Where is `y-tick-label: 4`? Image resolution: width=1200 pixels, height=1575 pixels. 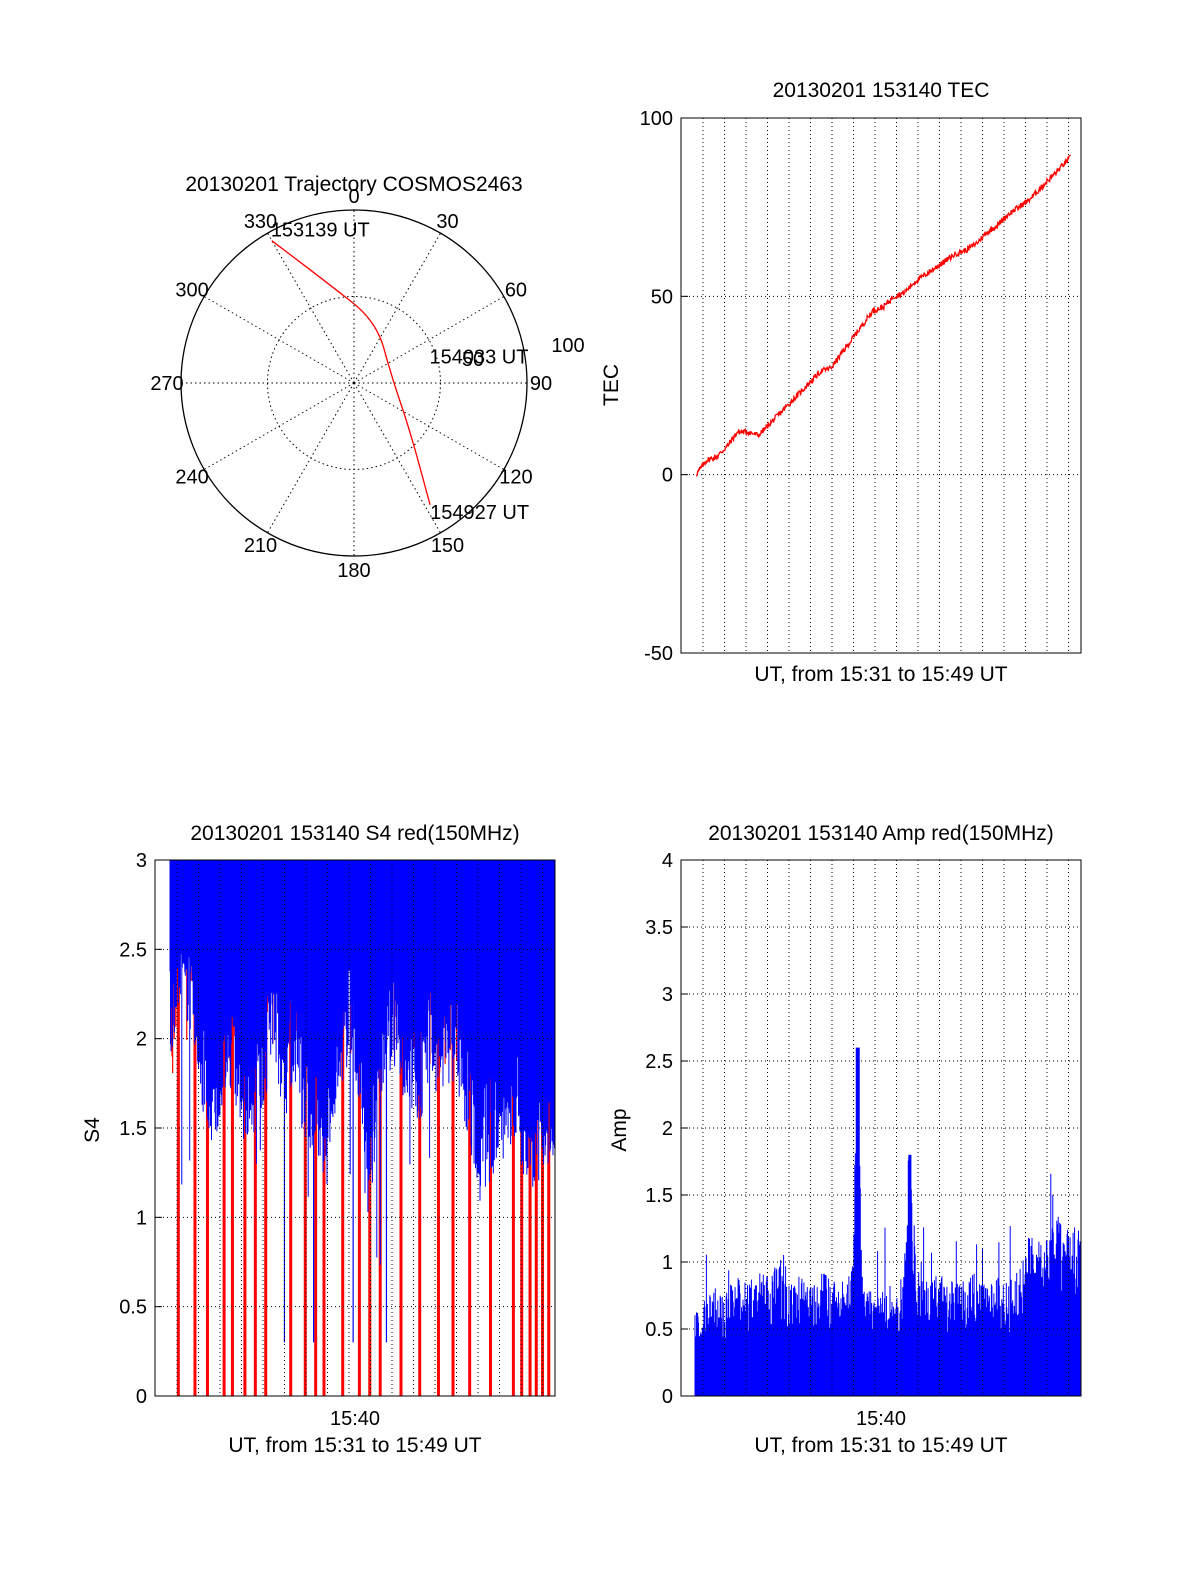
y-tick-label: 4 is located at coordinates (667, 861).